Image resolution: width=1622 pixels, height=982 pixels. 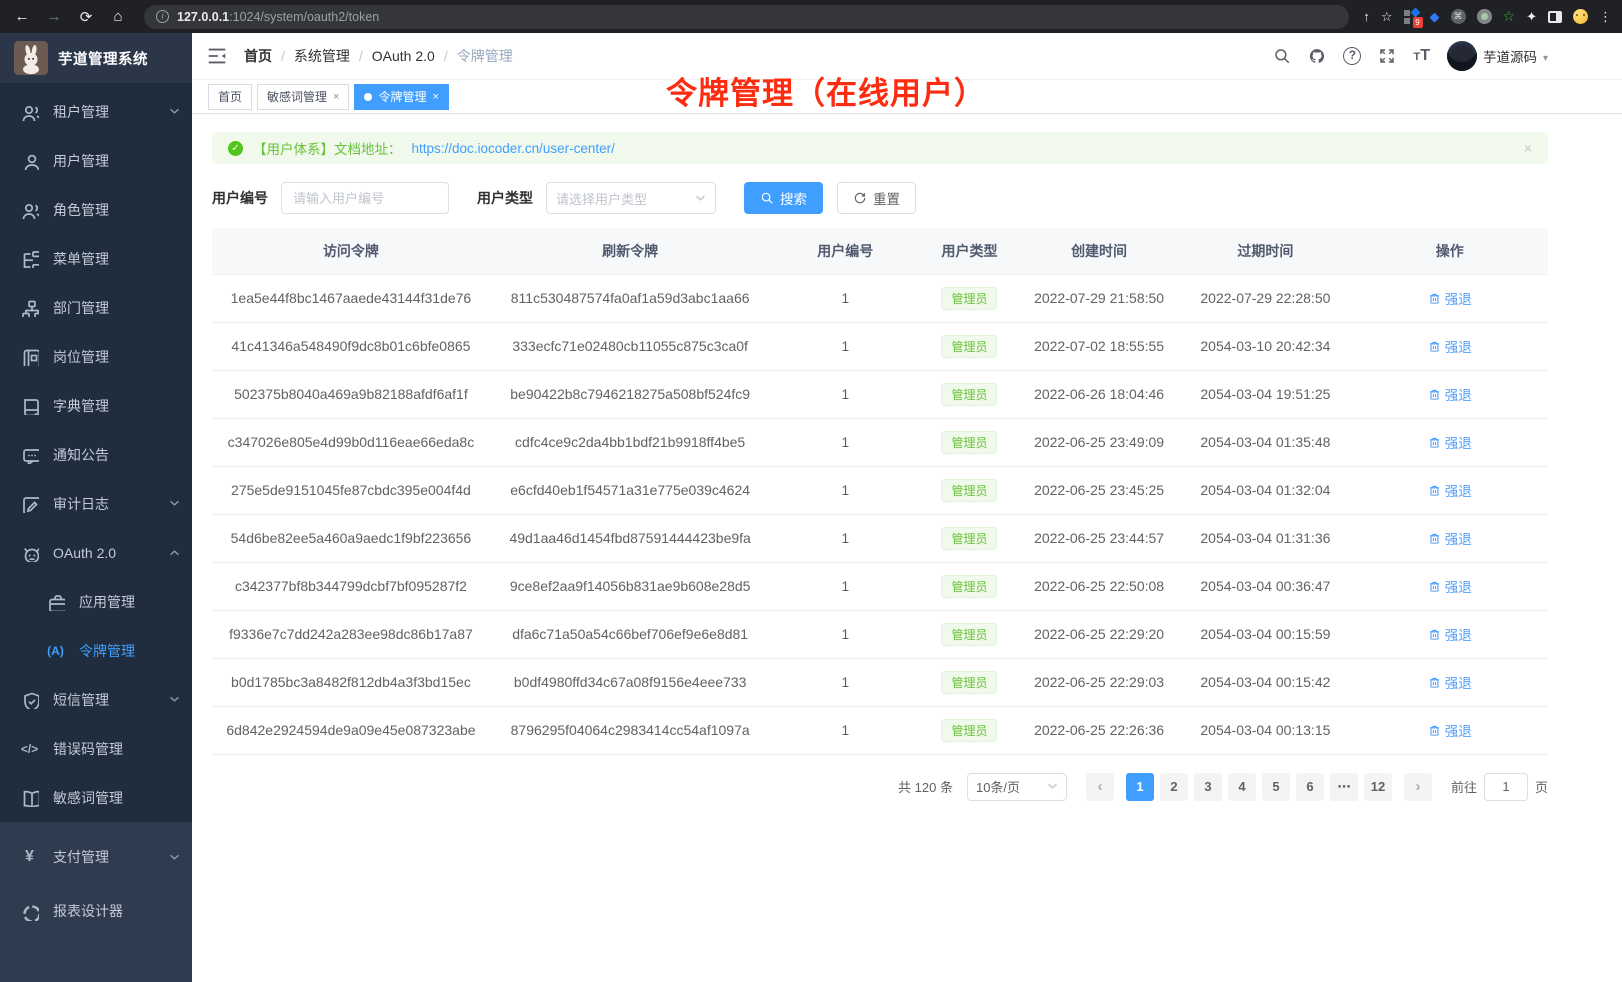 I want to click on page-button: 6, so click(x=1309, y=786).